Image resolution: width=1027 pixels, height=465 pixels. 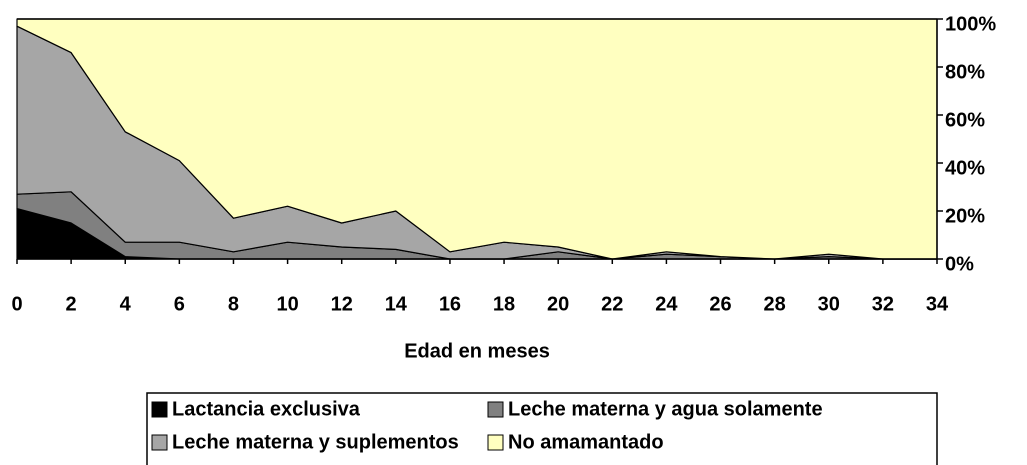 What do you see at coordinates (720, 304) in the screenshot?
I see `x-tick-label: 26` at bounding box center [720, 304].